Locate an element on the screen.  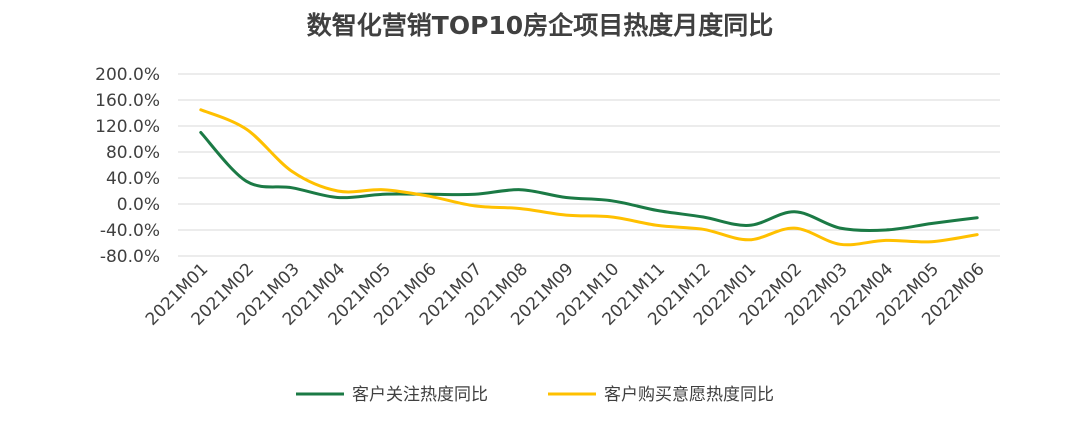
y-tick-label: -40.0% is located at coordinates (130, 231).